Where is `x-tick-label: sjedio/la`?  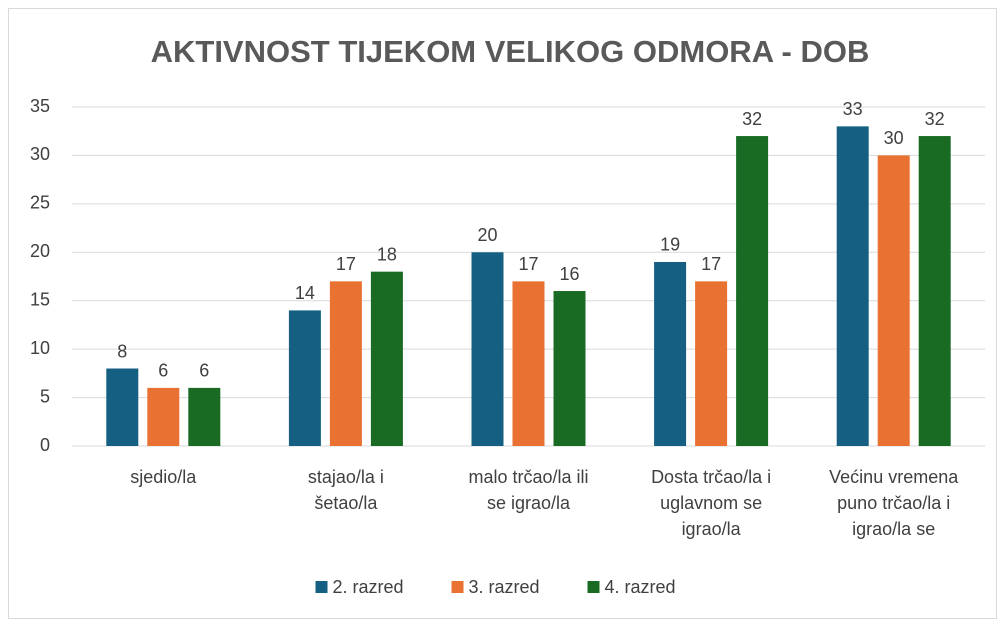
x-tick-label: sjedio/la is located at coordinates (163, 477).